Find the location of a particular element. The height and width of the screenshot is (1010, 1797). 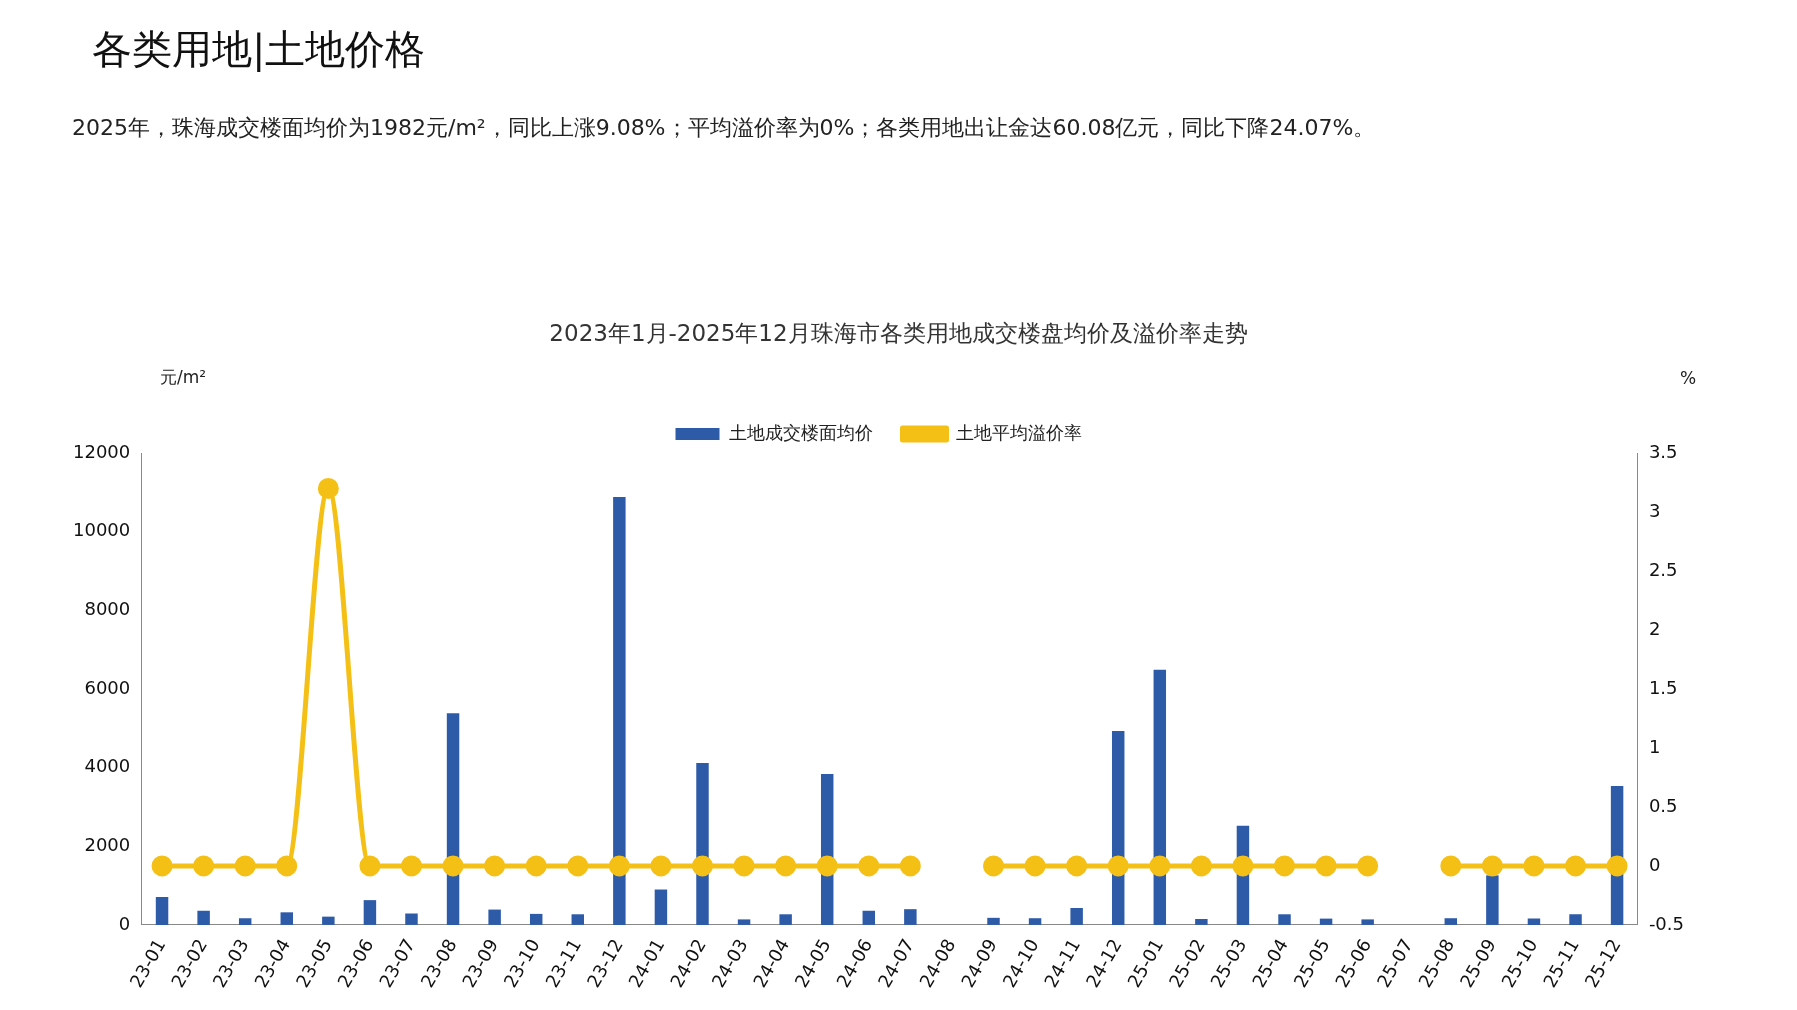

y2-tick-label: 3 is located at coordinates (1654, 510).